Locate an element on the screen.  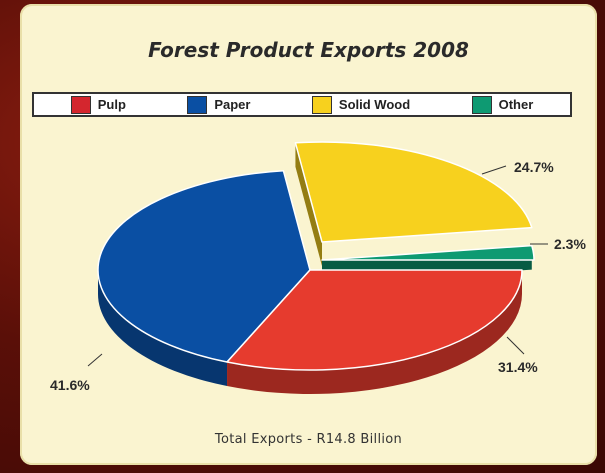
slice-solid-wood is located at coordinates (413, 203).